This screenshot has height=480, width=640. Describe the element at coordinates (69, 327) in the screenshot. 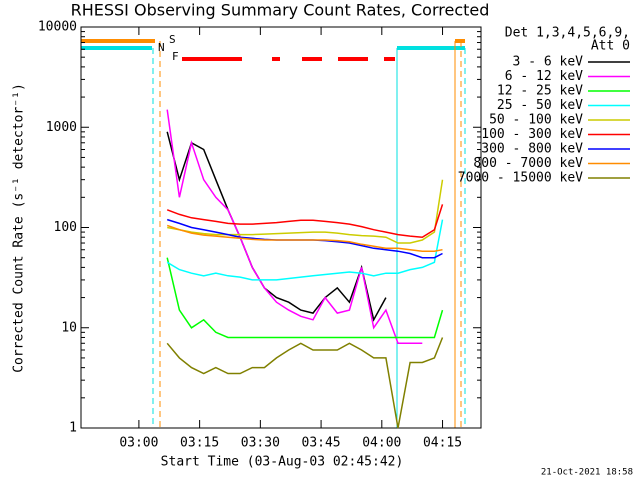

I see `y-tick-label: 10` at that location.